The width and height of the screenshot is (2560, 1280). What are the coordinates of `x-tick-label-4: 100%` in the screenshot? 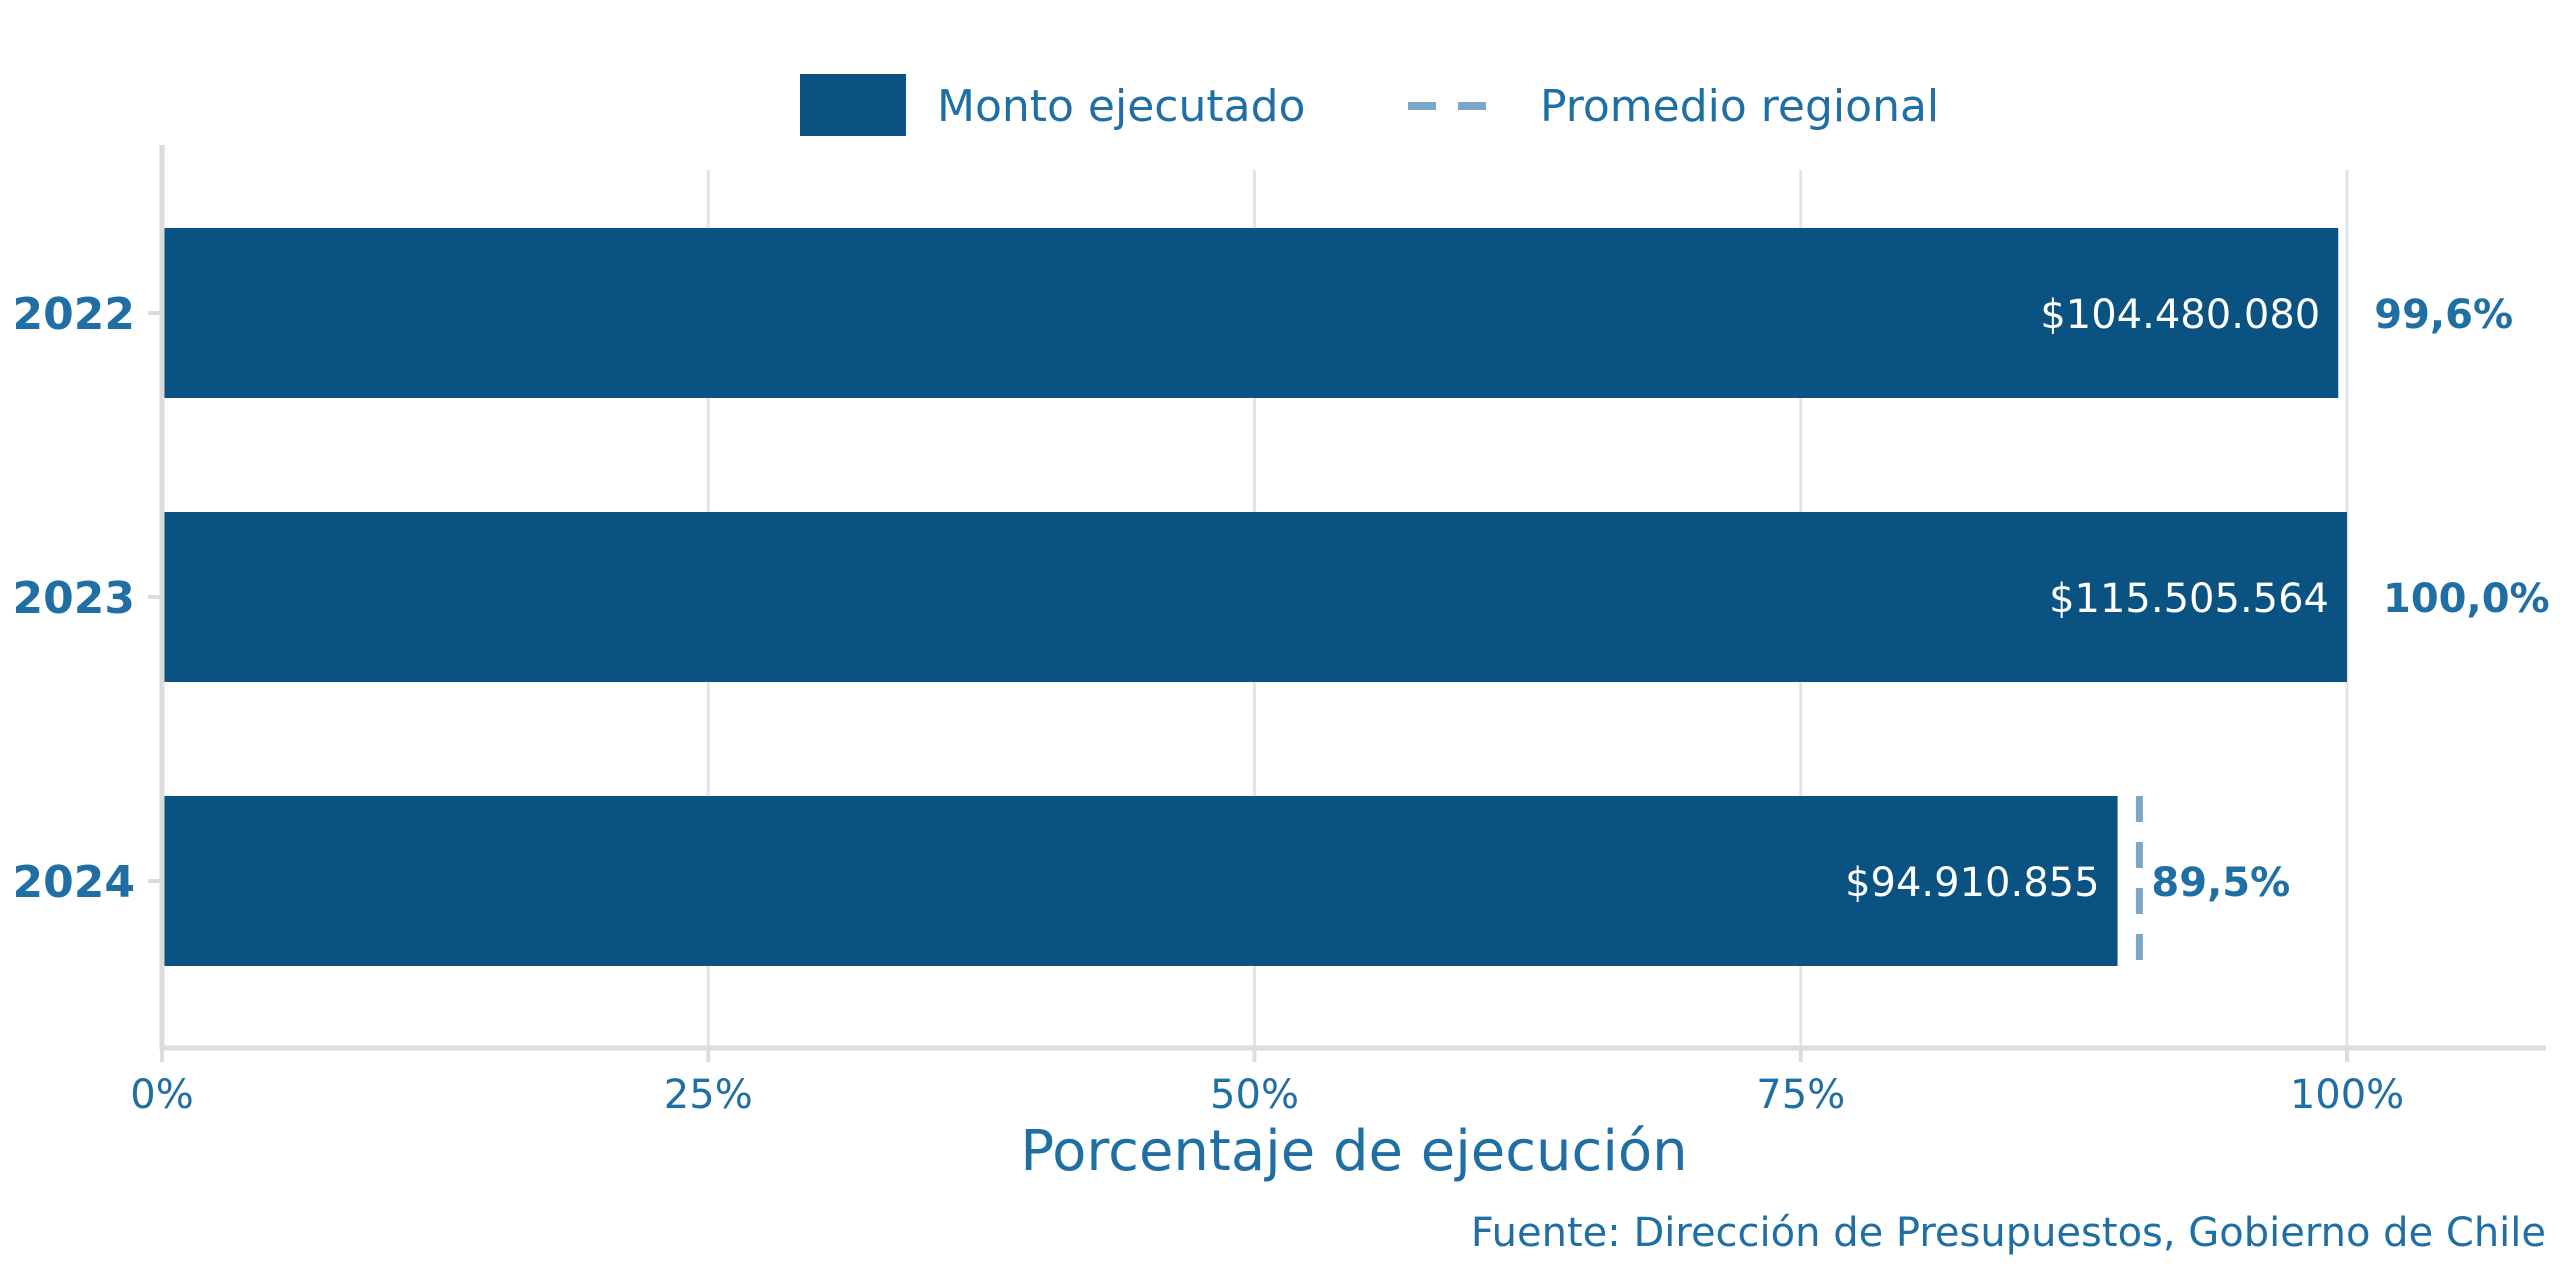 It's located at (2347, 1095).